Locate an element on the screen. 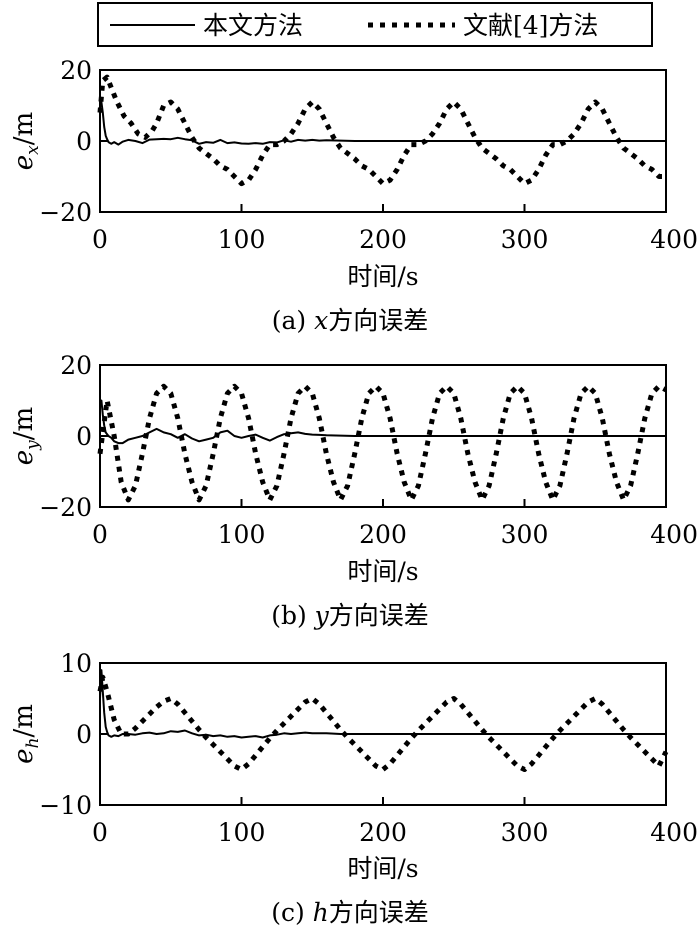 The height and width of the screenshot is (931, 700). panel-x-ytick-label: 20 is located at coordinates (76, 70).